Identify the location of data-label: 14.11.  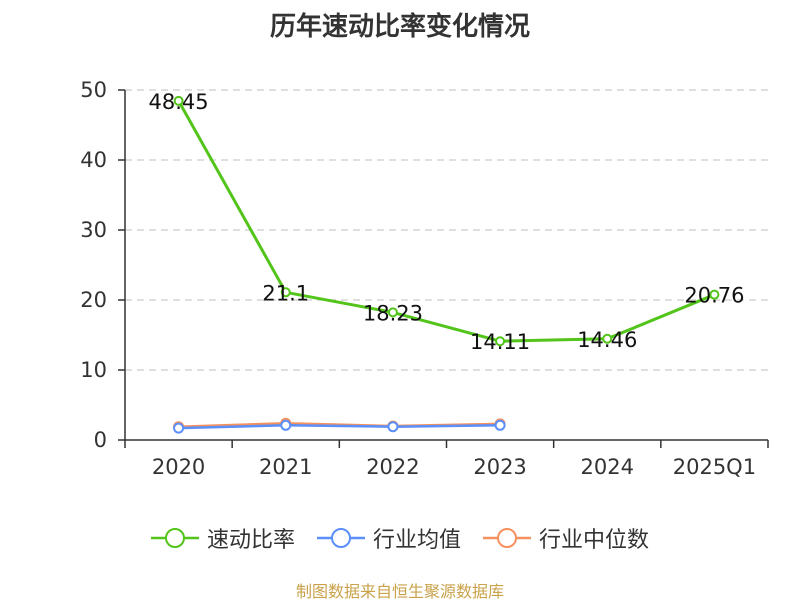
(500, 342).